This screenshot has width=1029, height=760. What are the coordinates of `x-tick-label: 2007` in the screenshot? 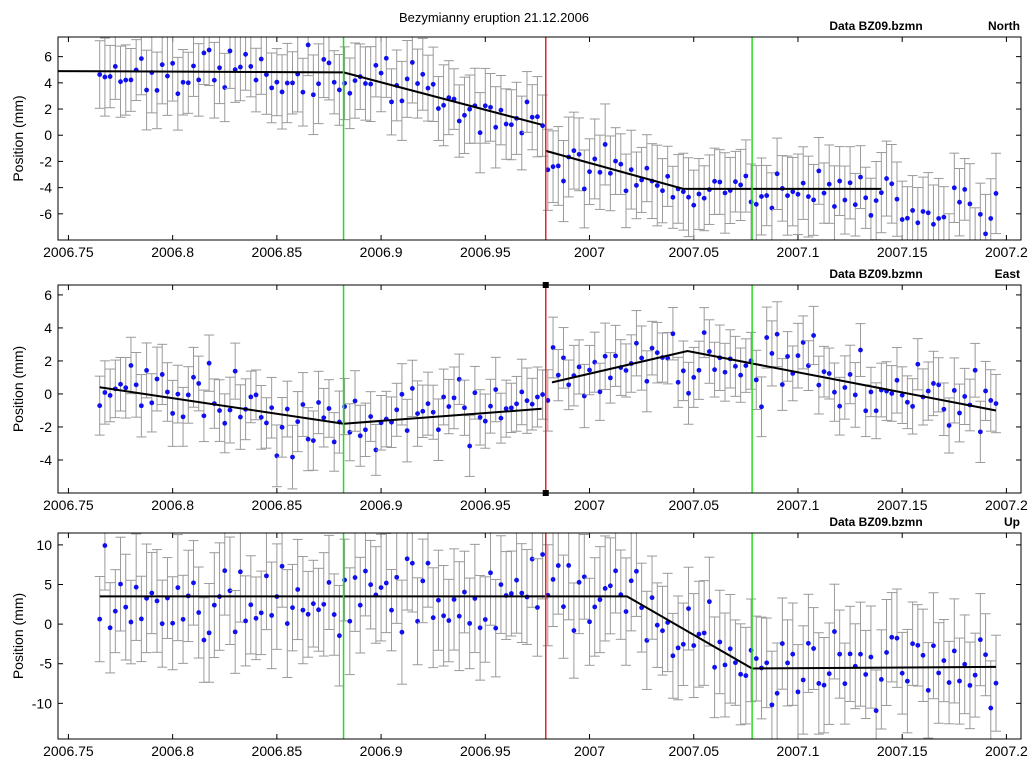 It's located at (589, 751).